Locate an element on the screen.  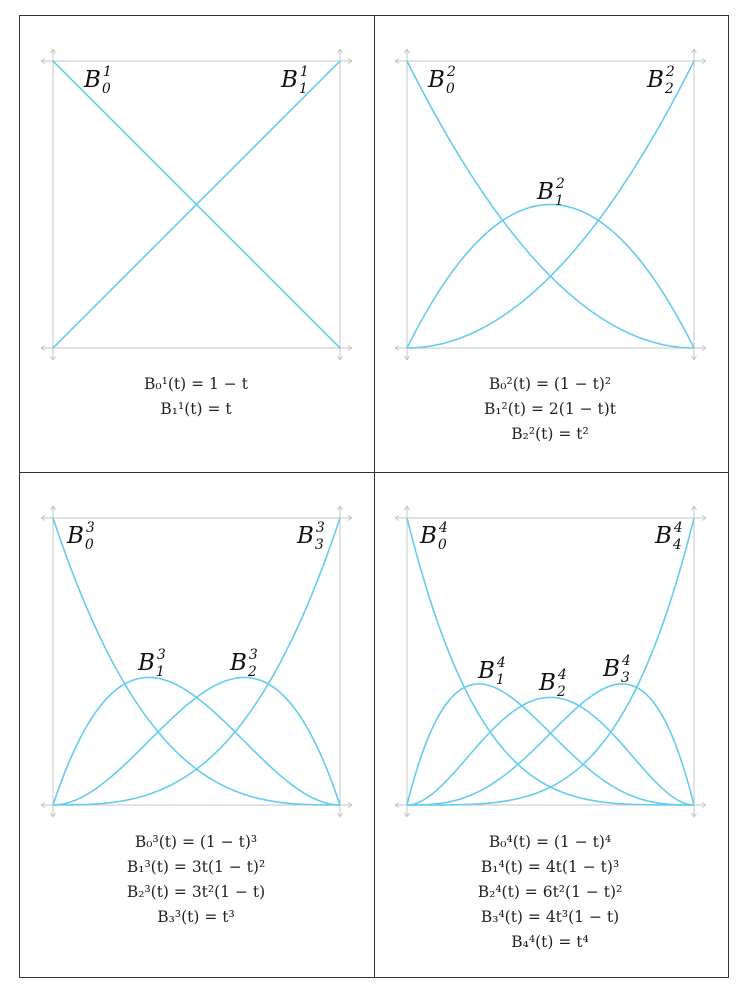
panel-1-plot: B01 B11 is located at coordinates (196, 204).